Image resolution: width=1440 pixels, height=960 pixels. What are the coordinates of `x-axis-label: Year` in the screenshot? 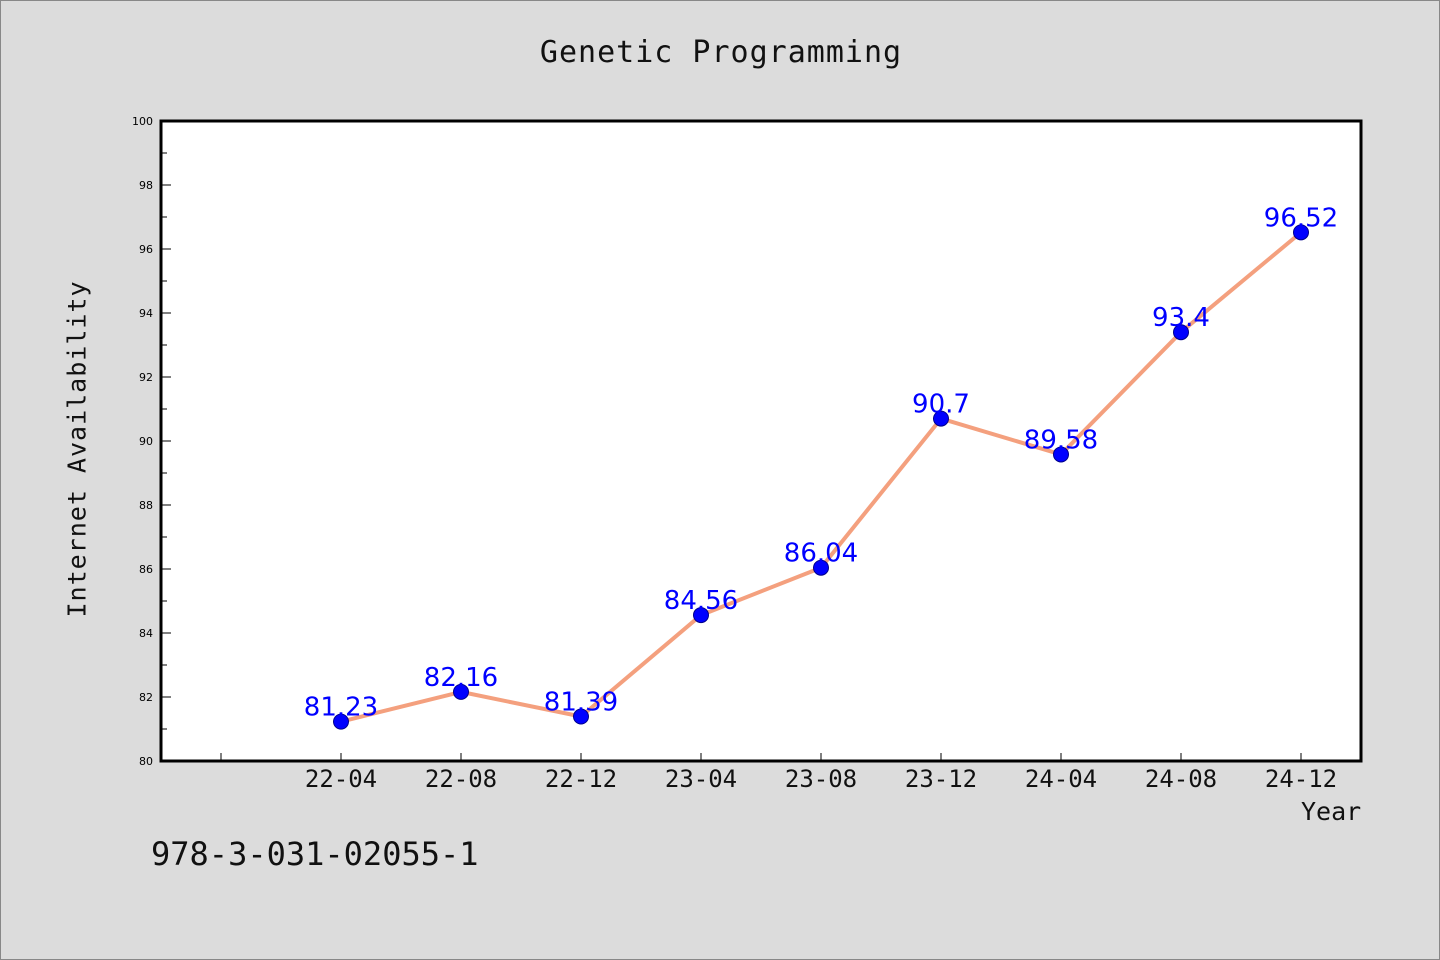 It's located at (1331, 811).